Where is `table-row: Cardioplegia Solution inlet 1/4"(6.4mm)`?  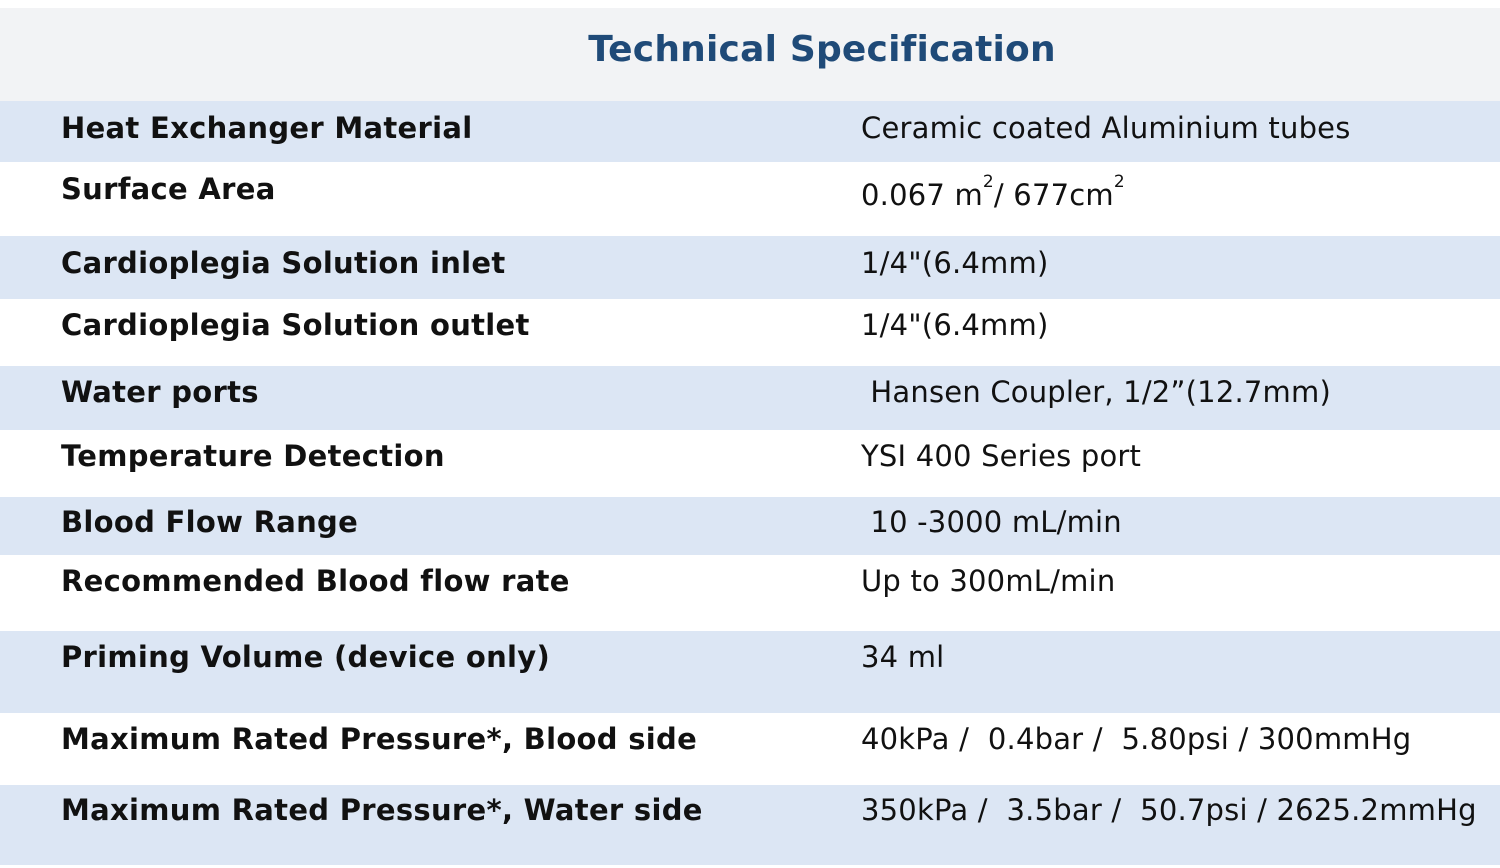 table-row: Cardioplegia Solution inlet 1/4"(6.4mm) is located at coordinates (750, 267).